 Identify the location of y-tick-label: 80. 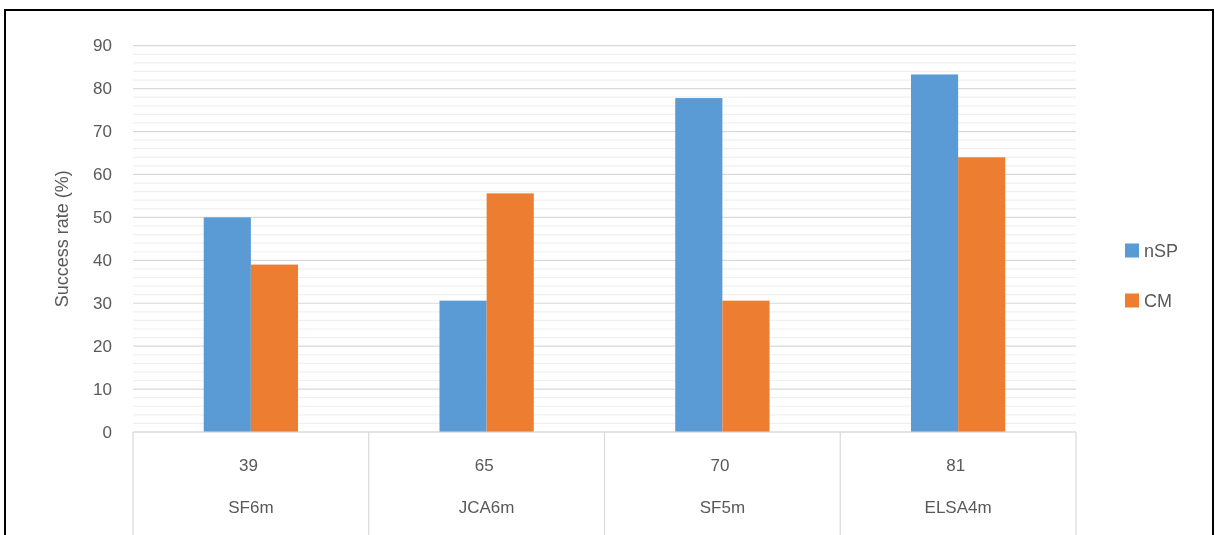
(102, 89).